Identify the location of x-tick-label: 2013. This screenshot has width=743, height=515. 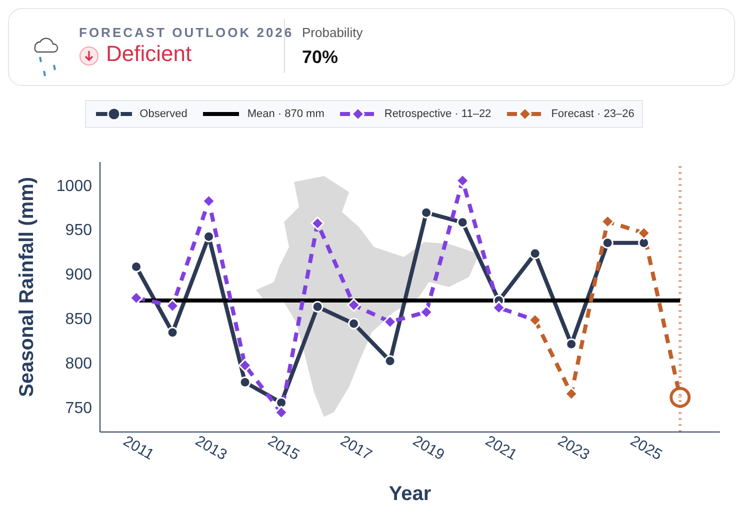
(211, 448).